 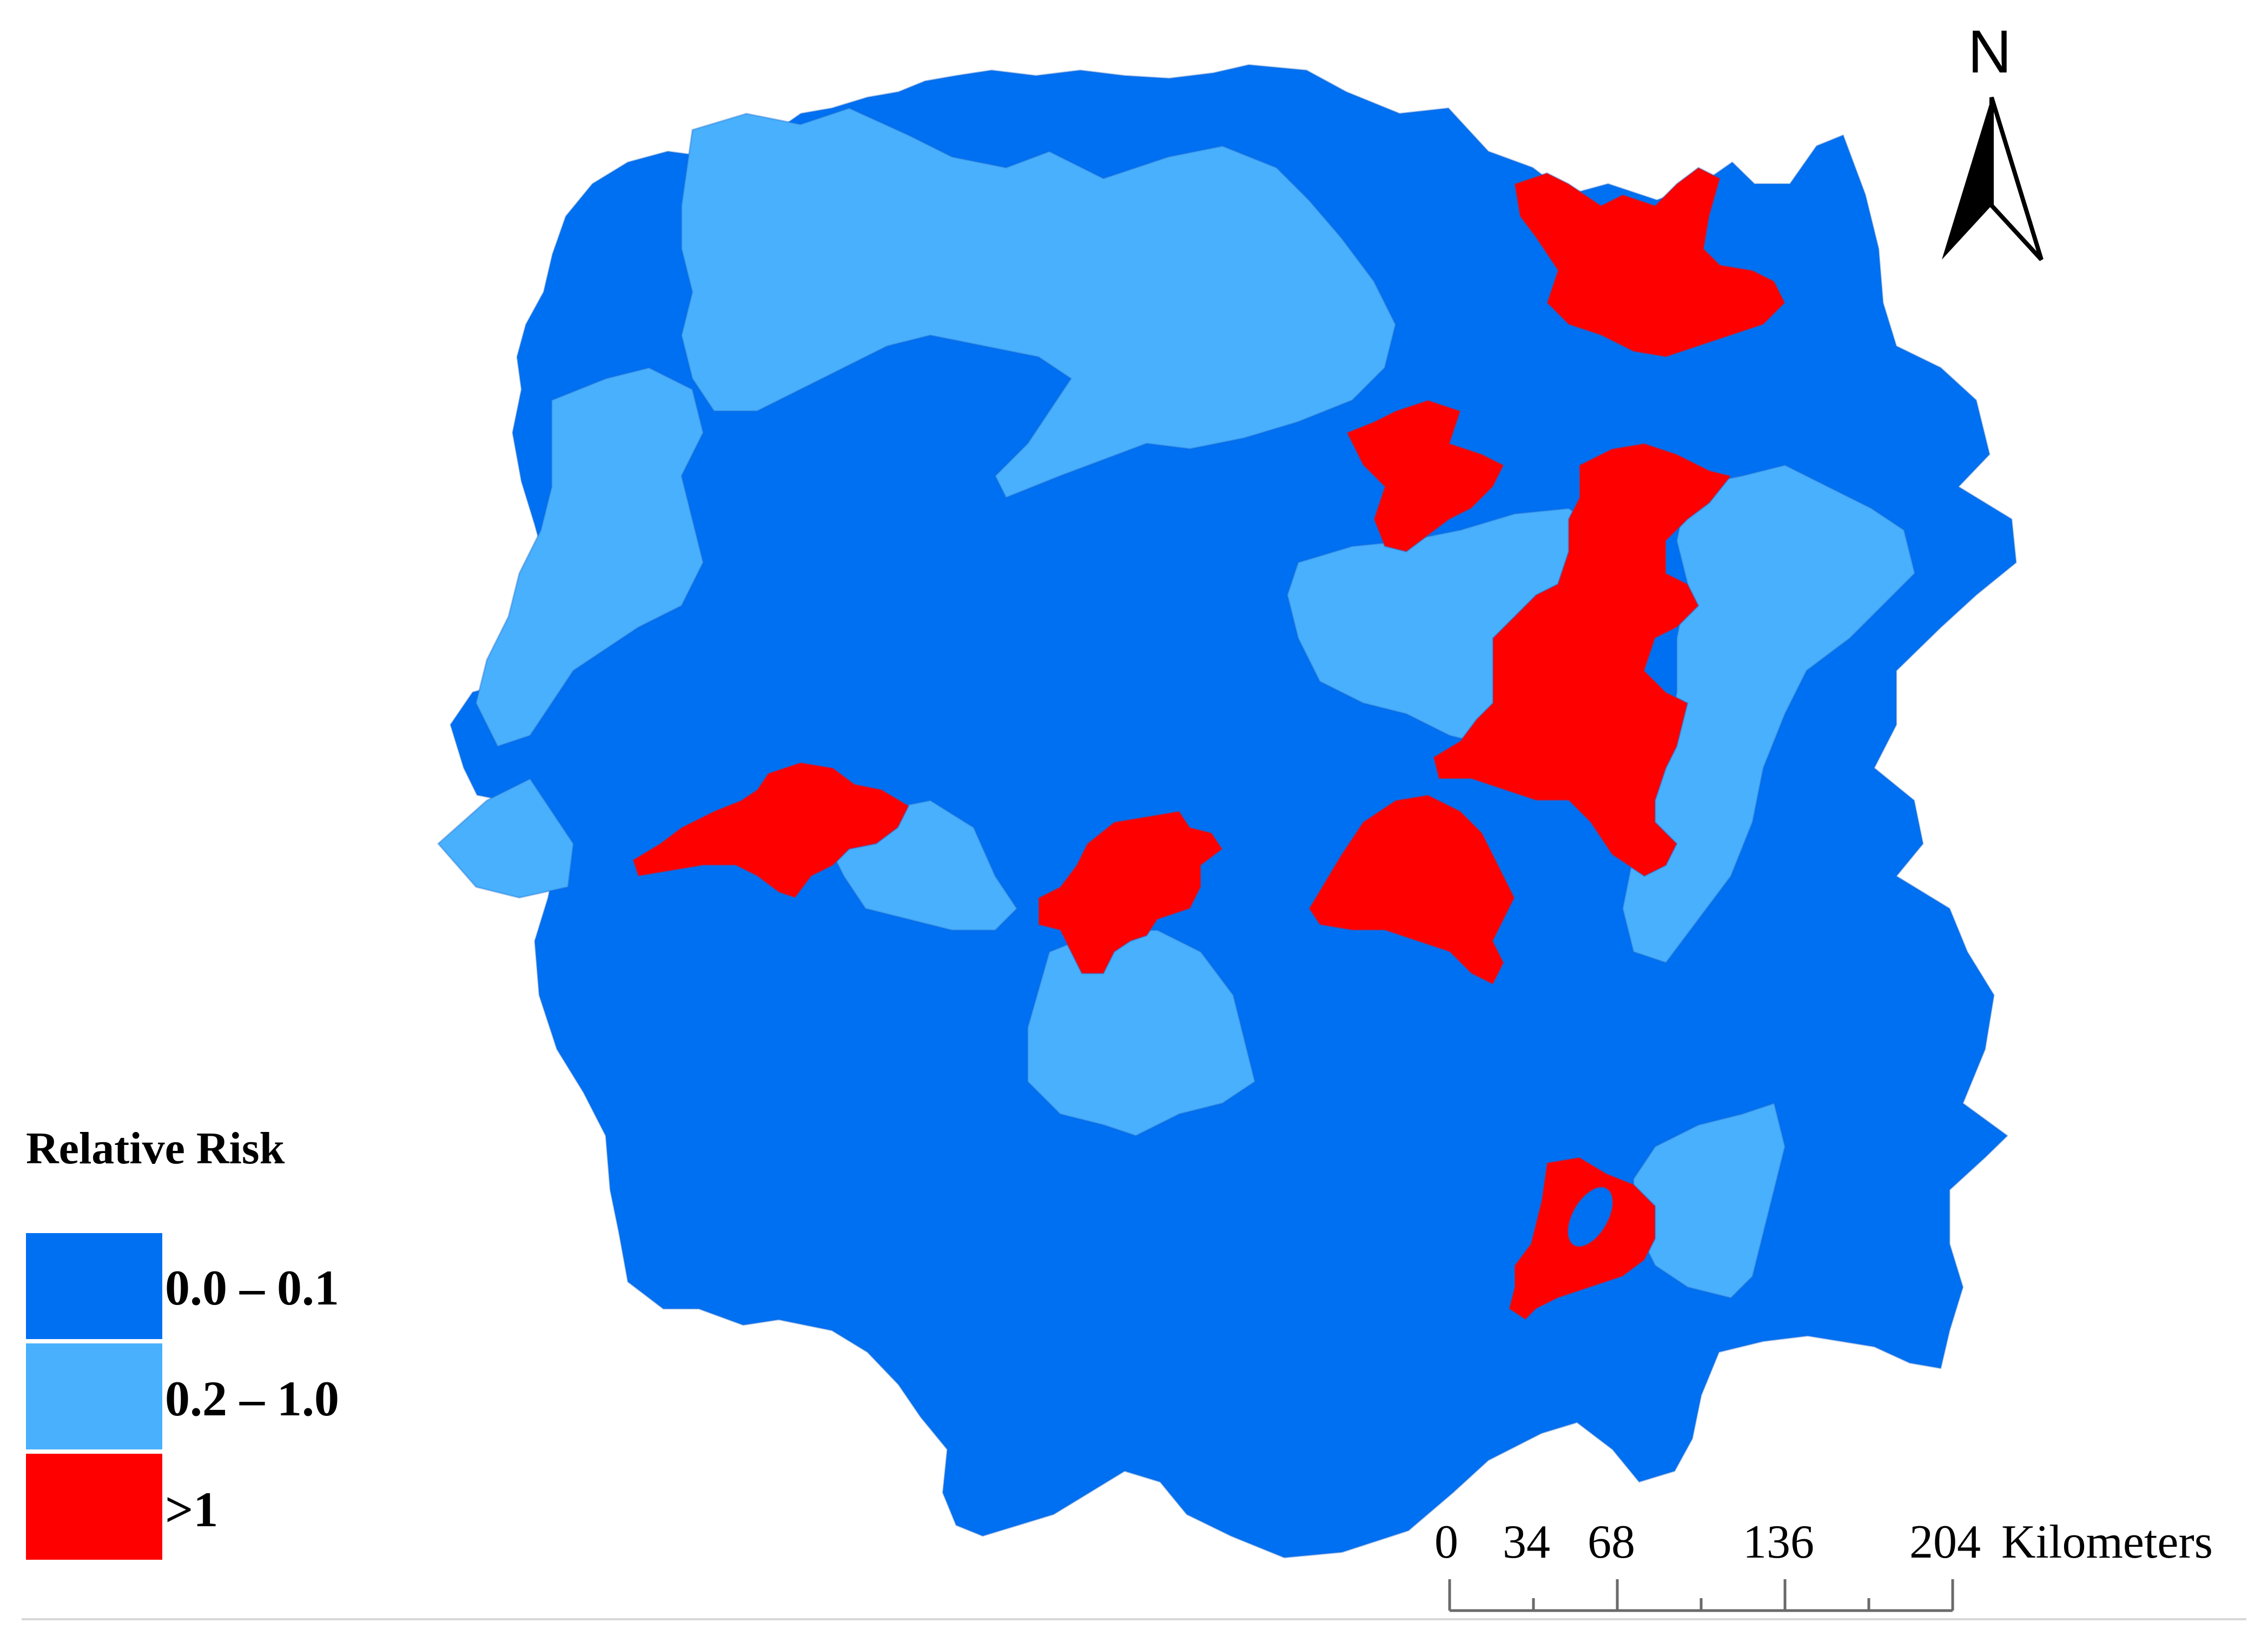 I want to click on region-high-central-west, so click(x=1130, y=892).